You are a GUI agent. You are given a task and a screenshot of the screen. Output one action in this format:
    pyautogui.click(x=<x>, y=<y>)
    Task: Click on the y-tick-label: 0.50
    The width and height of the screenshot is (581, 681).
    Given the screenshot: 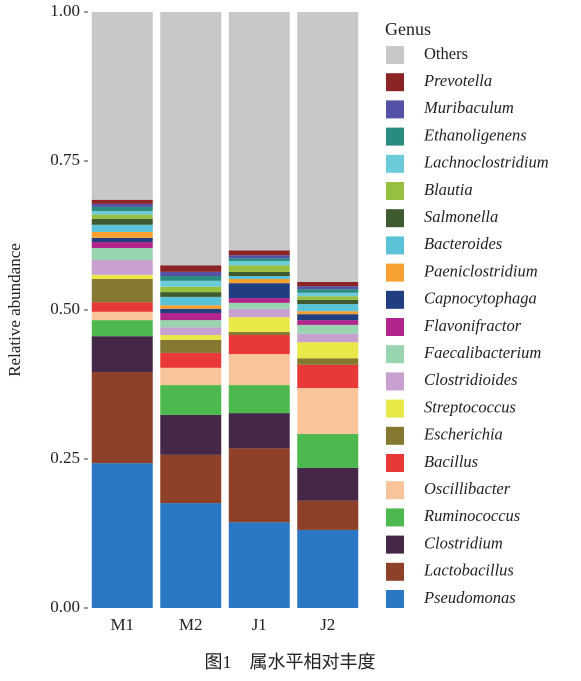 What is the action you would take?
    pyautogui.click(x=65, y=308)
    